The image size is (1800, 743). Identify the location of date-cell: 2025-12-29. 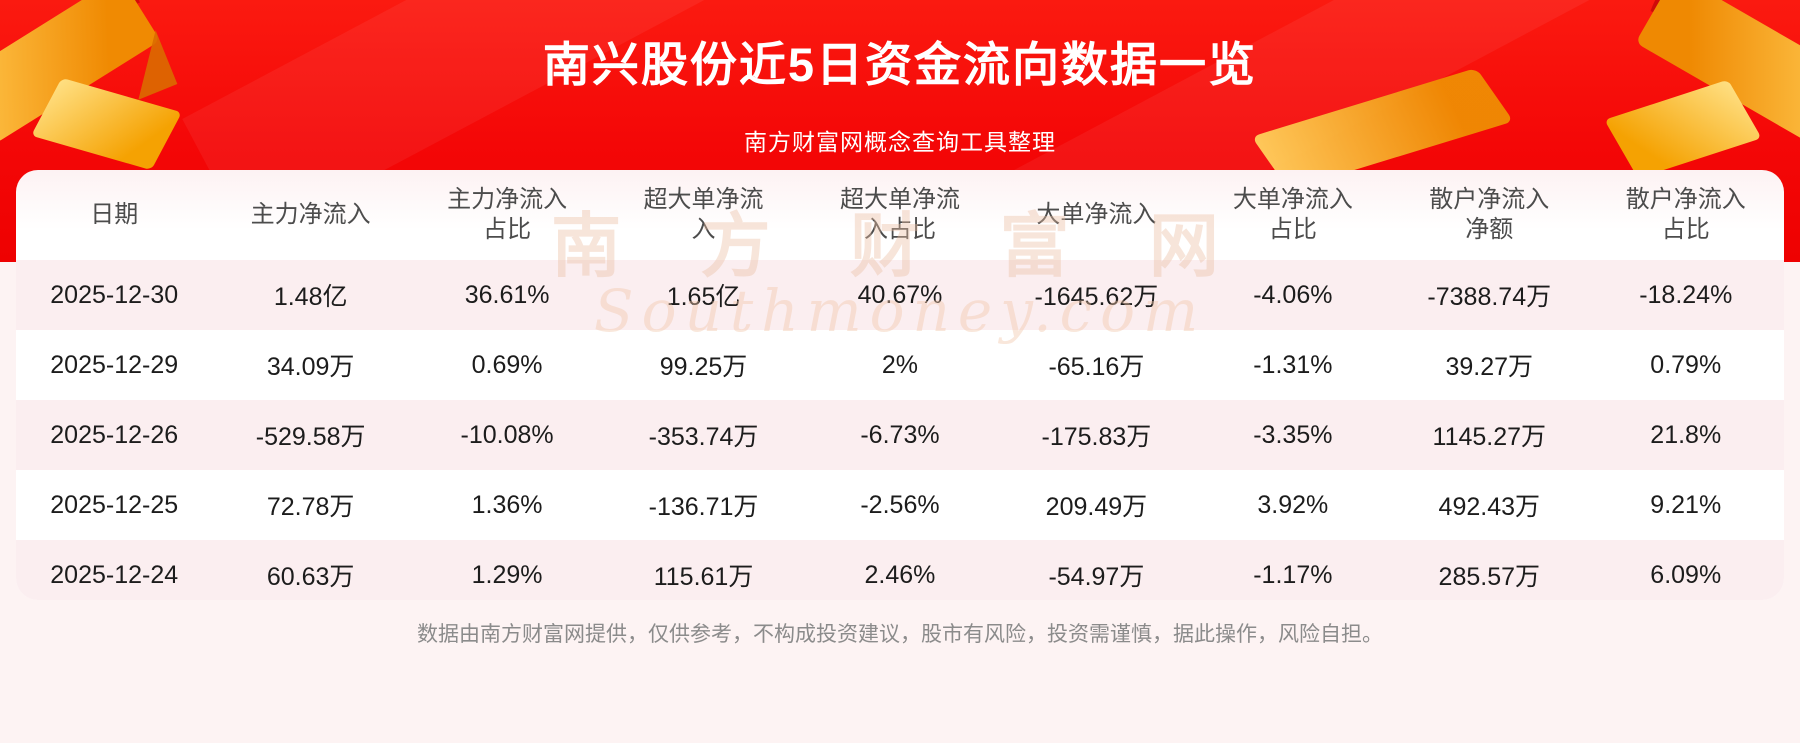
(114, 364).